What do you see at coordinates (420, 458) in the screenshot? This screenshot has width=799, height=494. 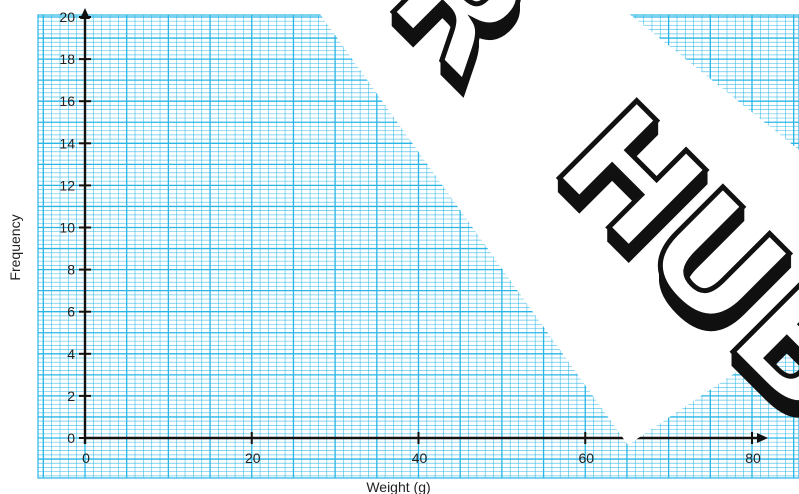 I see `x-tick-label: 40` at bounding box center [420, 458].